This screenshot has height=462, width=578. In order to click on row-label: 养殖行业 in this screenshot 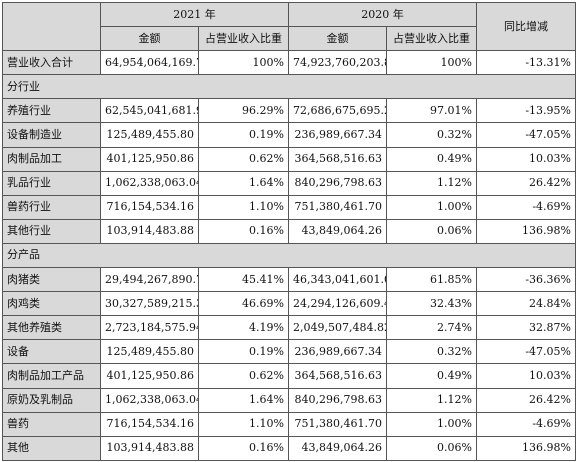, I will do `click(51, 111)`.